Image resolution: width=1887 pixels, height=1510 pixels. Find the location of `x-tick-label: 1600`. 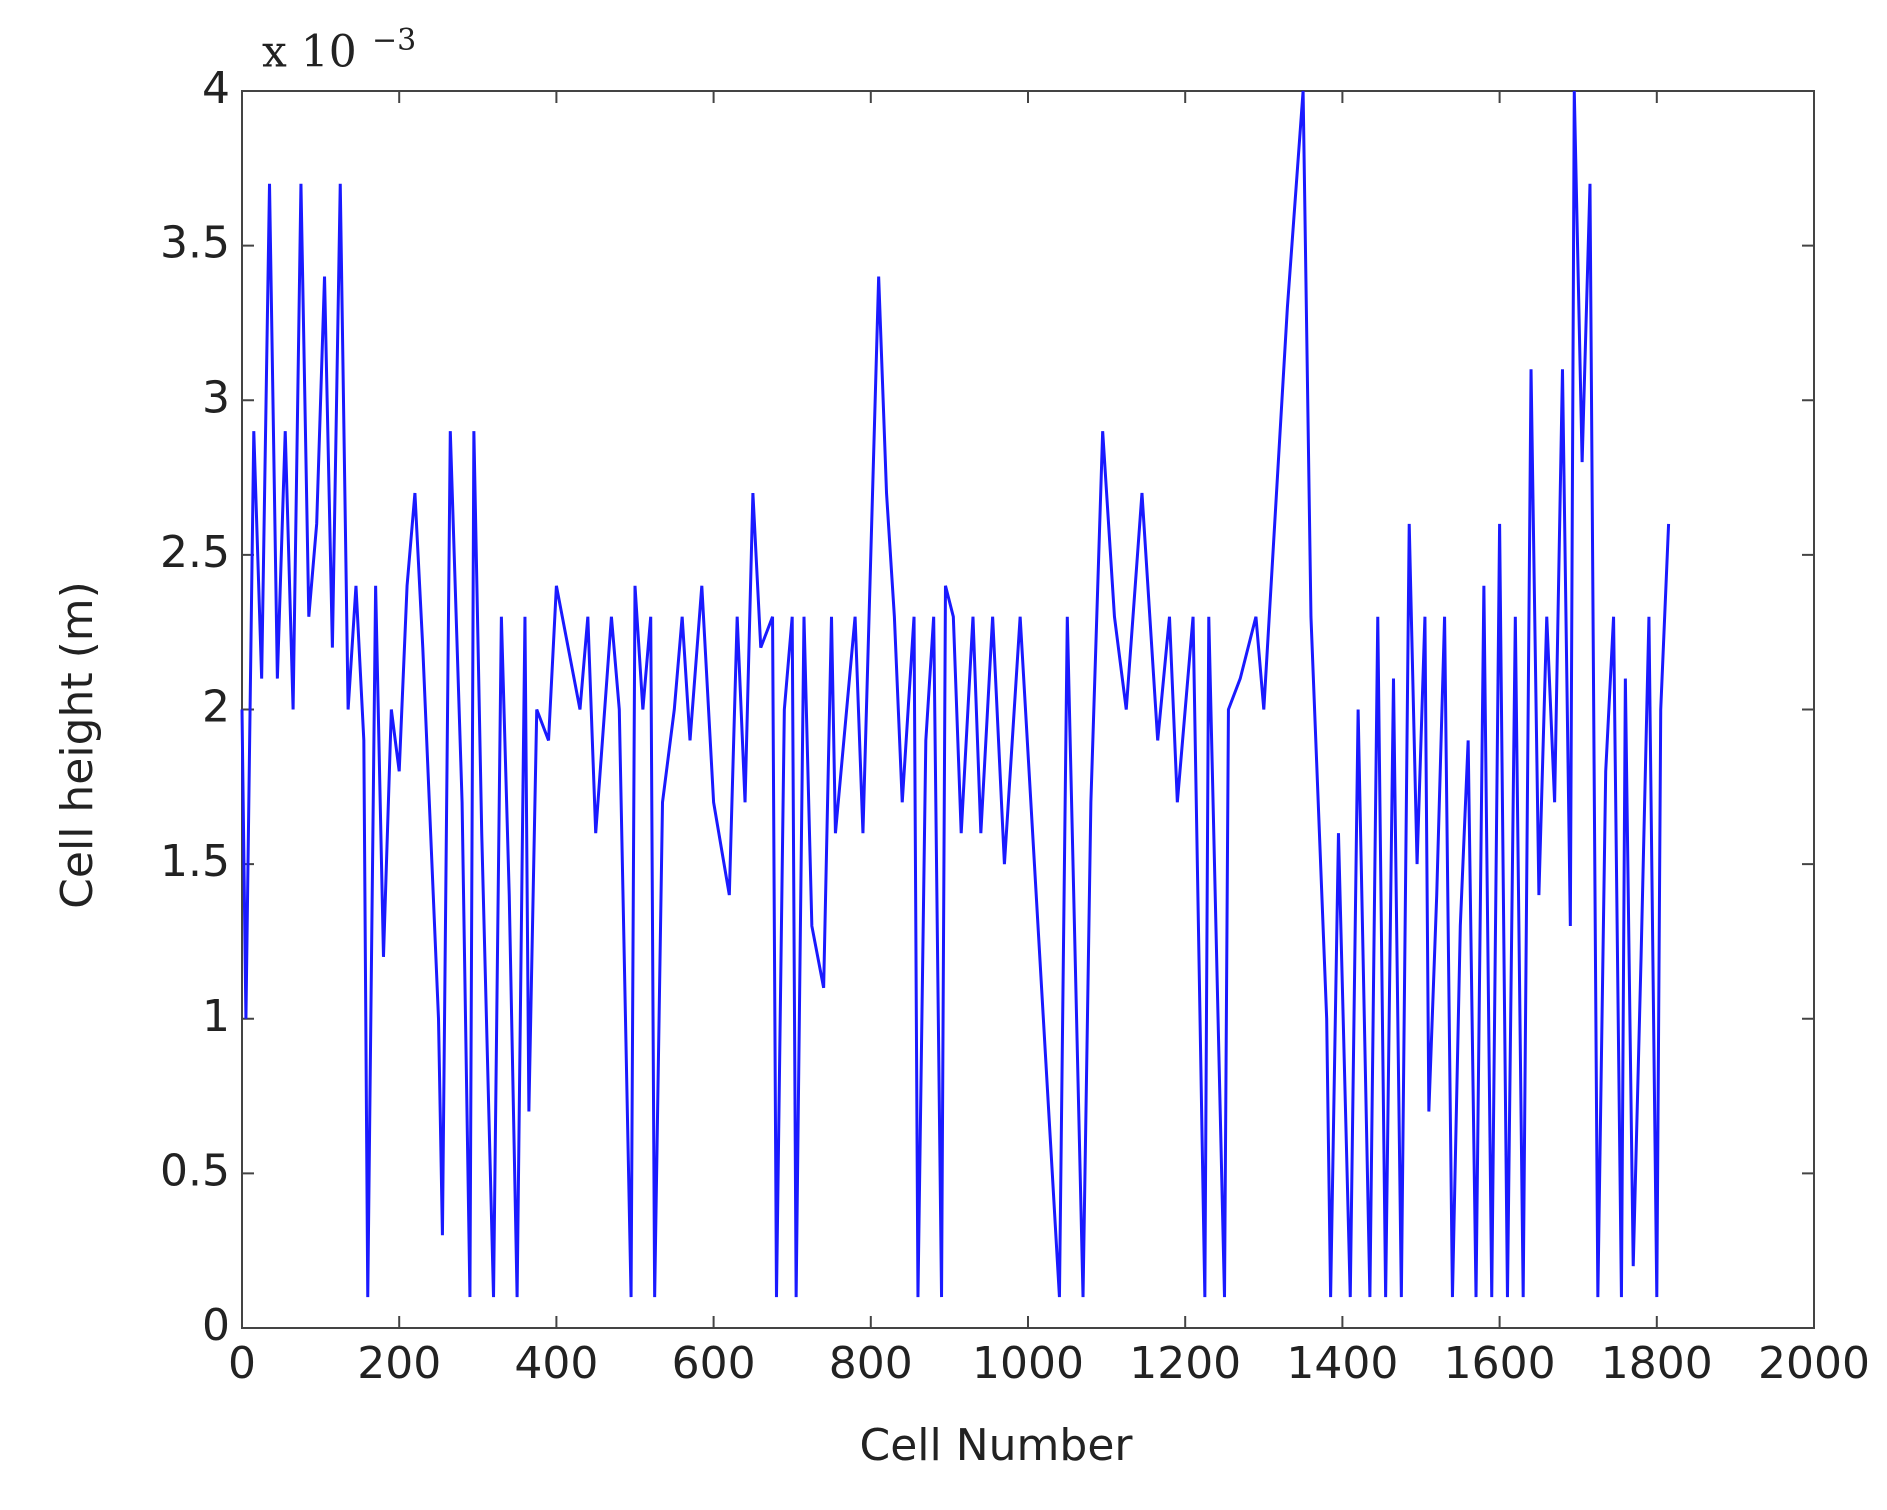

x-tick-label: 1600 is located at coordinates (1500, 1363).